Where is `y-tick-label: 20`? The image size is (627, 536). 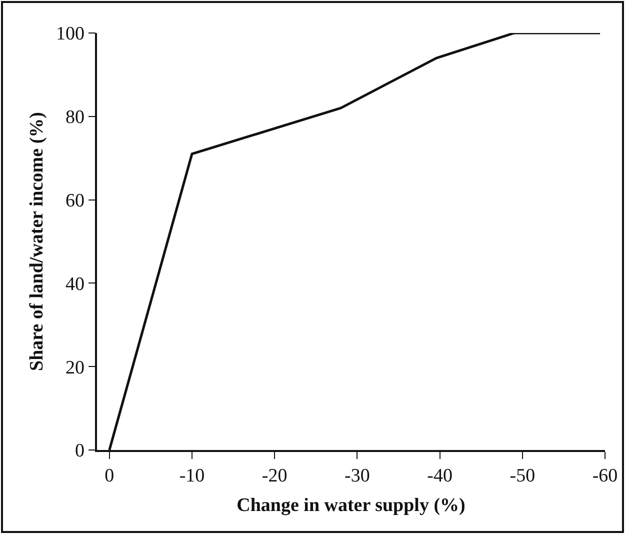 y-tick-label: 20 is located at coordinates (74, 367).